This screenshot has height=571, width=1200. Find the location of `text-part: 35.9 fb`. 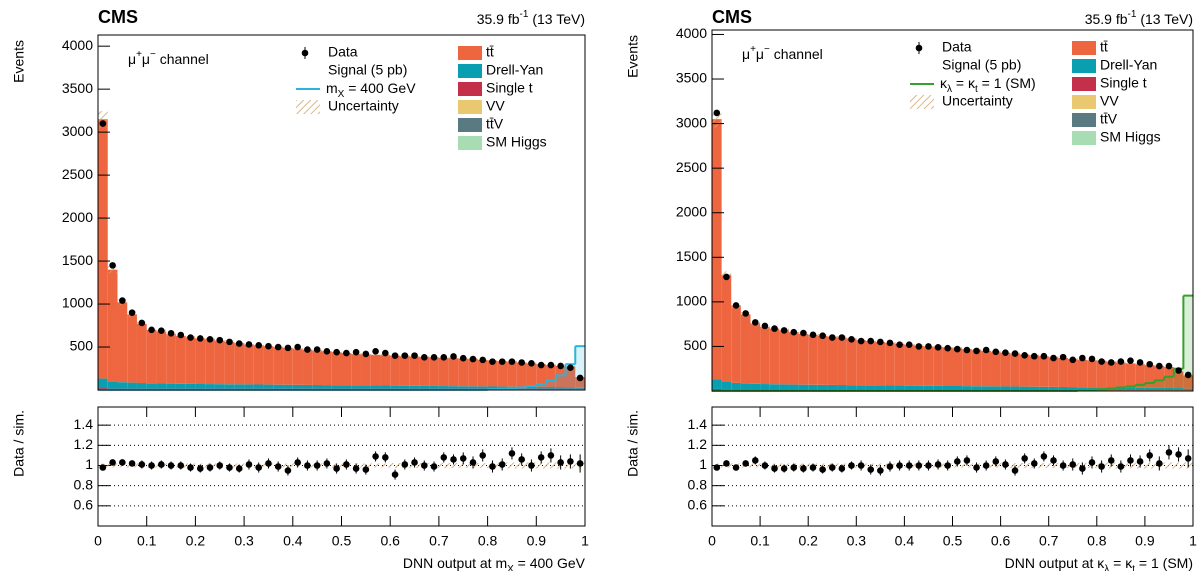

text-part: 35.9 fb is located at coordinates (498, 19).